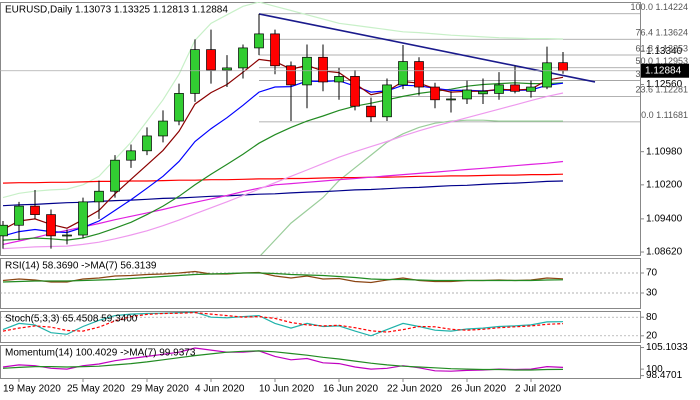 The height and width of the screenshot is (400, 700). What do you see at coordinates (652, 273) in the screenshot?
I see `y-tick-label: 70` at bounding box center [652, 273].